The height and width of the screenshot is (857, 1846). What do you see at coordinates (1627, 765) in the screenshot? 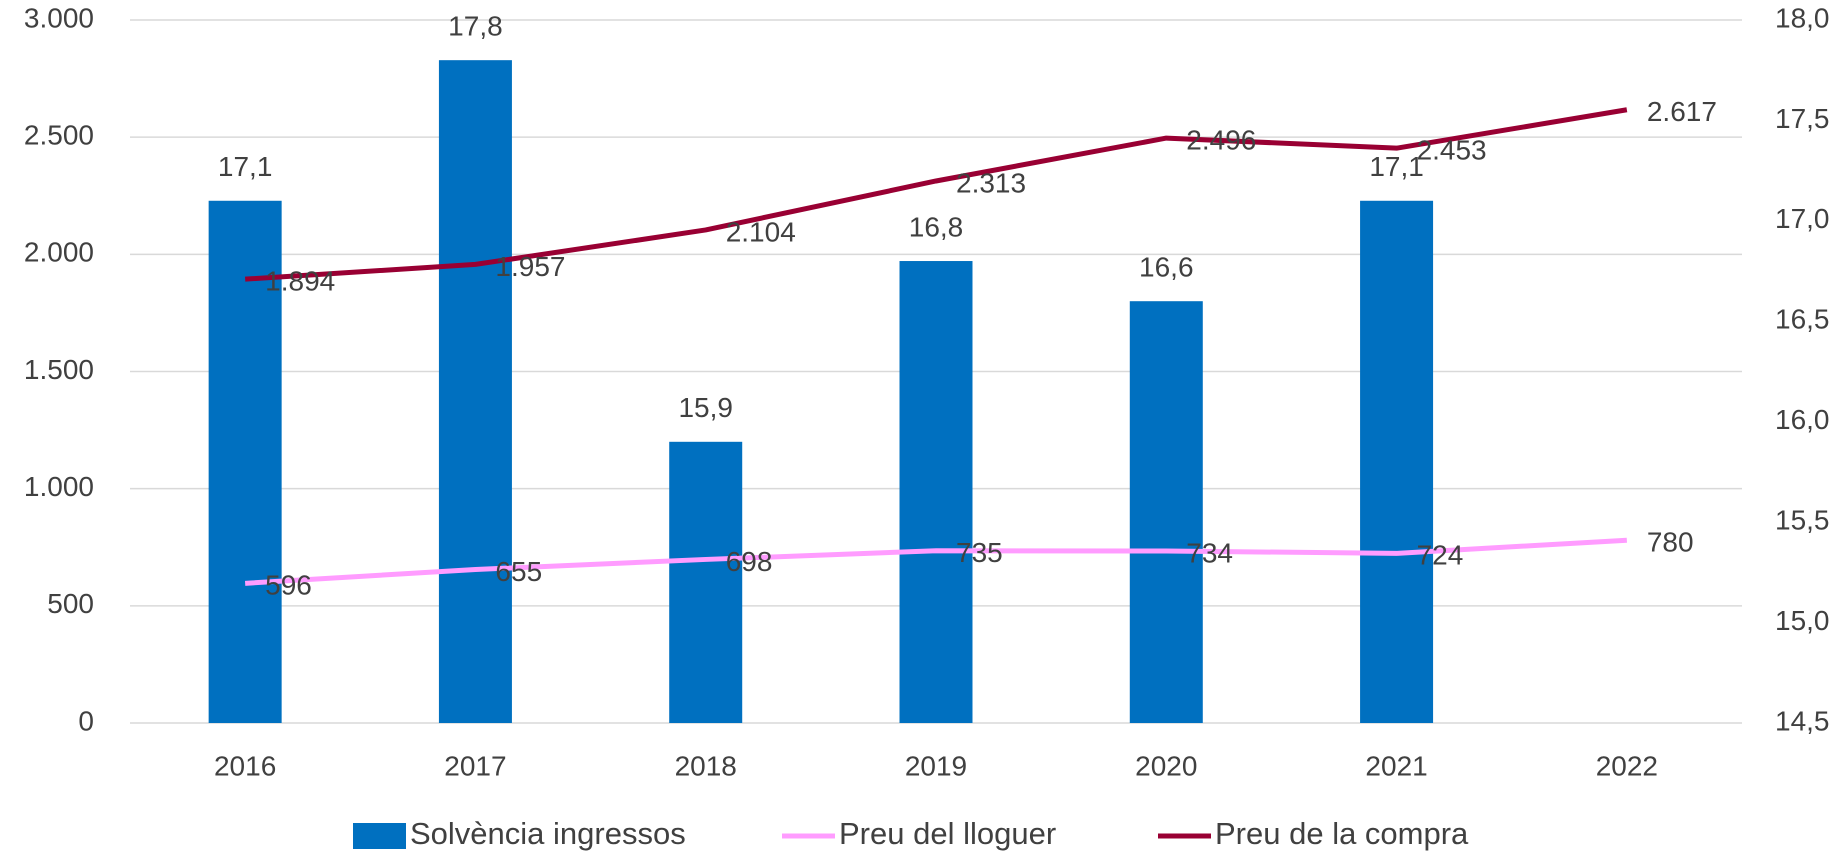
I see `x-tick-label: 2022` at bounding box center [1627, 765].